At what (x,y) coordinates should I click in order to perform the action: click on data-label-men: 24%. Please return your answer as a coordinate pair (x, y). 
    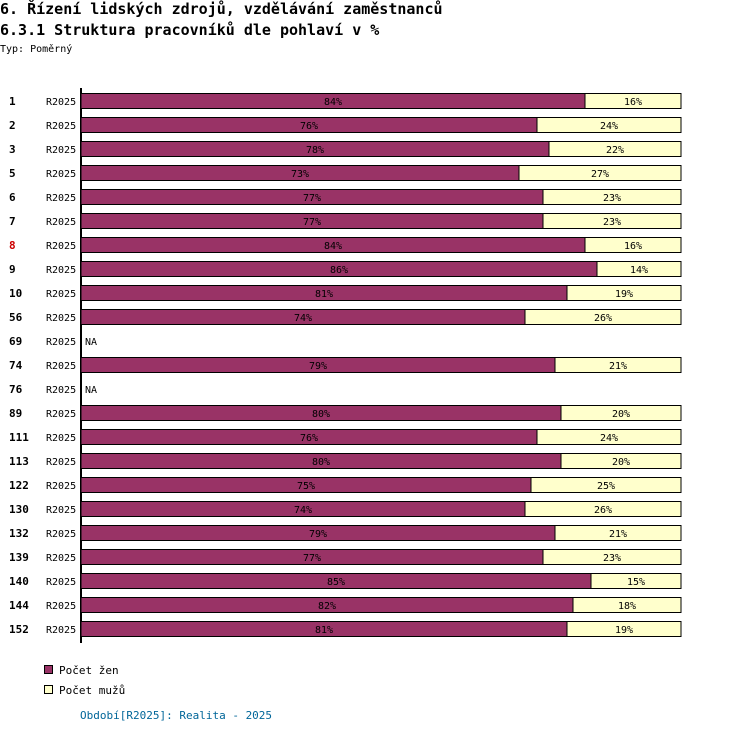
    Looking at the image, I should click on (609, 126).